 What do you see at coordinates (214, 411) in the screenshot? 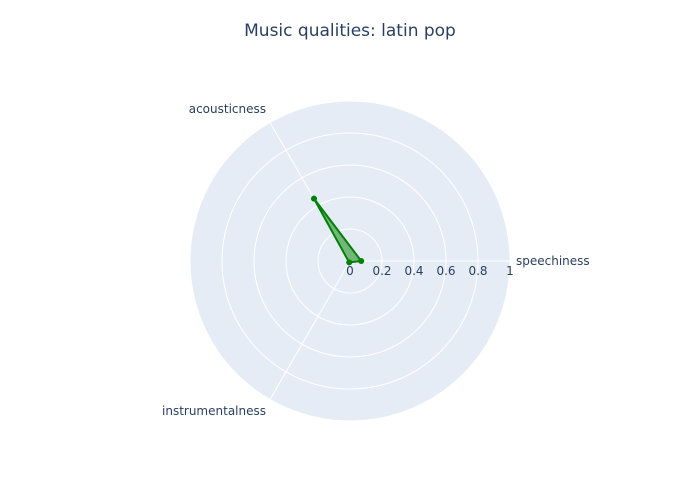
I see `axis-label-instrumentalness: instrumentalness` at bounding box center [214, 411].